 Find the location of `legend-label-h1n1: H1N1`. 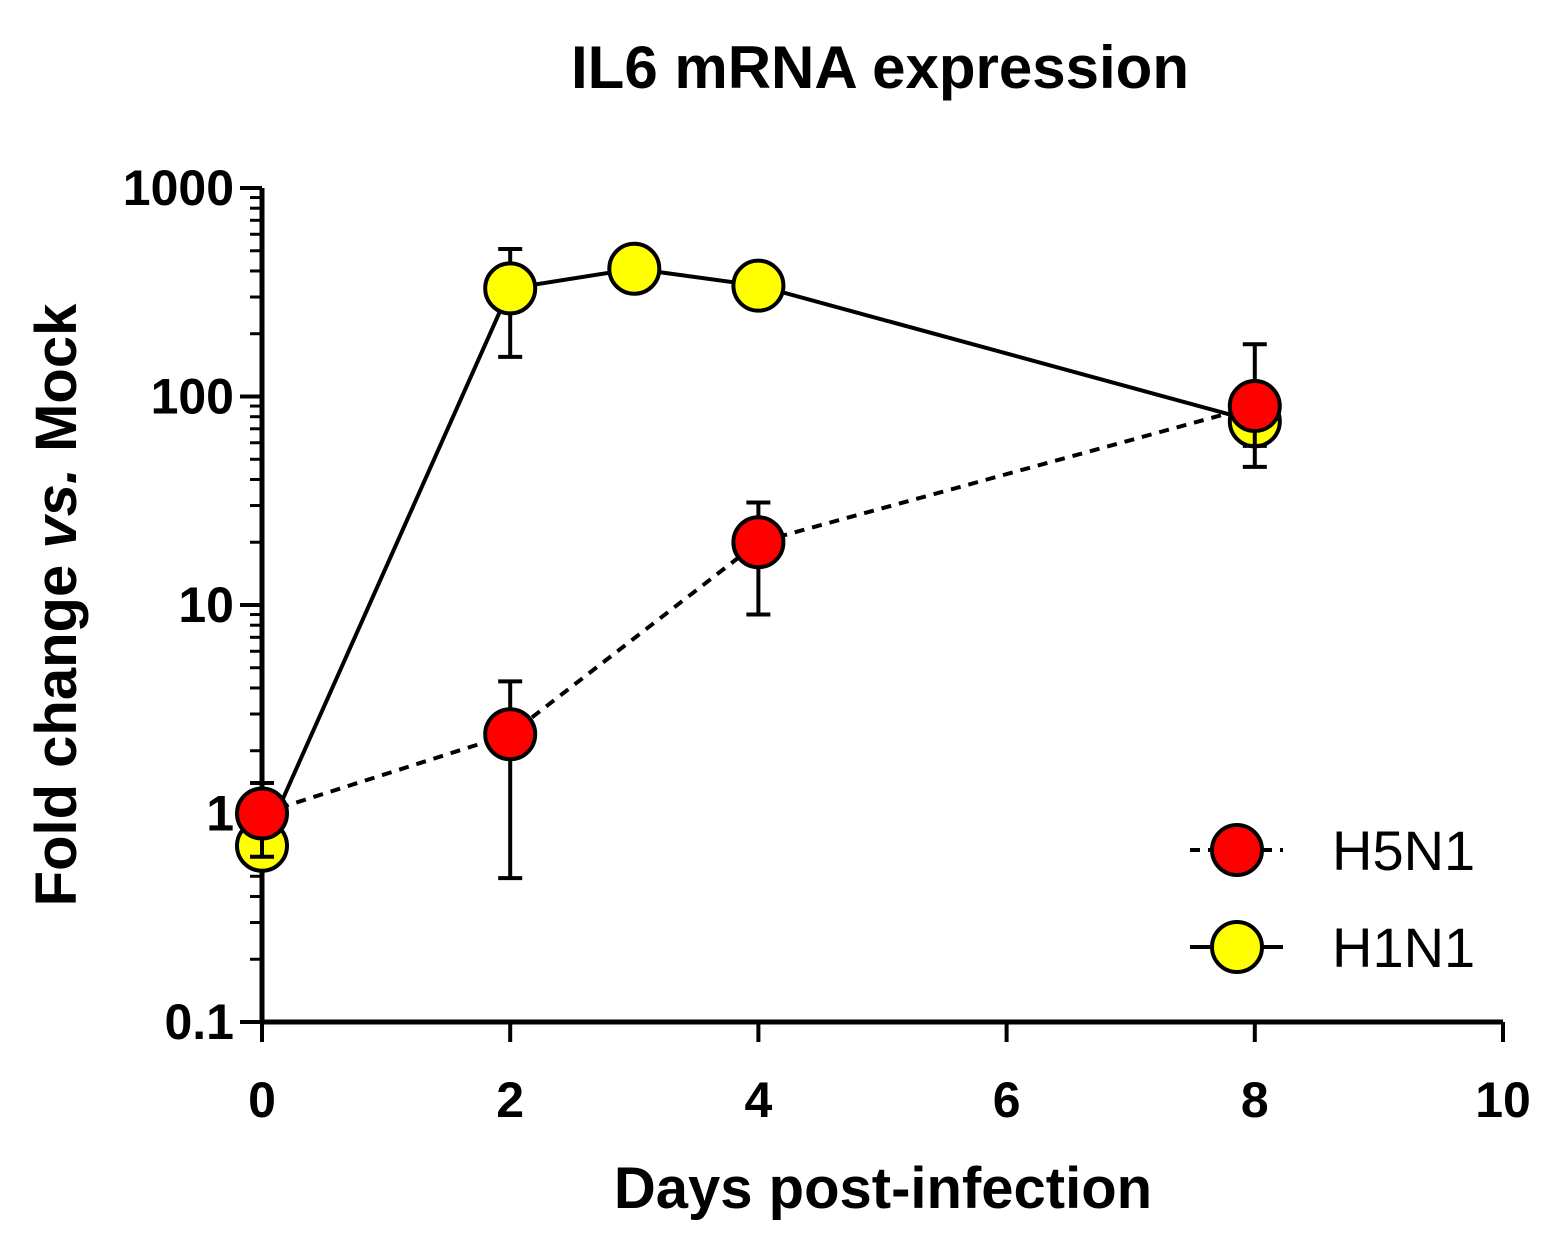

legend-label-h1n1: H1N1 is located at coordinates (1403, 947).